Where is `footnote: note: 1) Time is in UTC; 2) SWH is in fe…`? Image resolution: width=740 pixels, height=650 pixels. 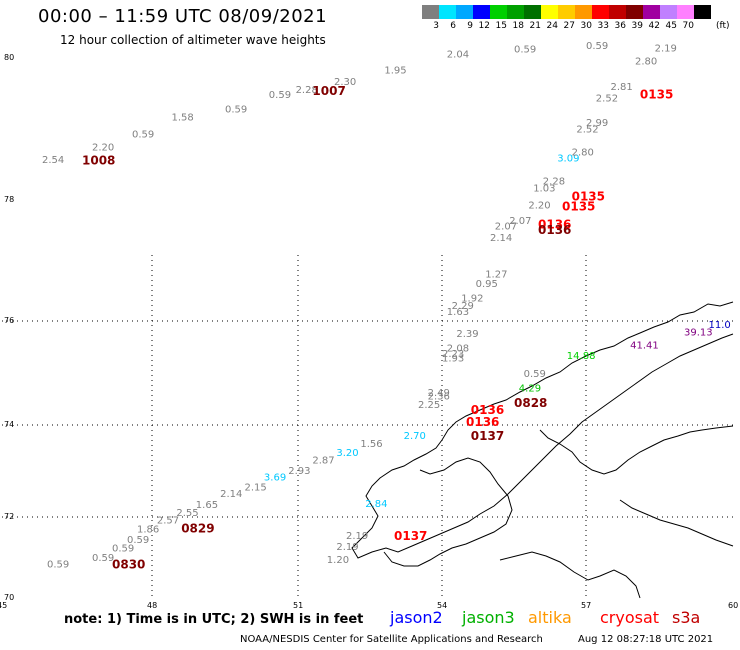
footnote: note: 1) Time is in UTC; 2) SWH is in fe… is located at coordinates (214, 619).